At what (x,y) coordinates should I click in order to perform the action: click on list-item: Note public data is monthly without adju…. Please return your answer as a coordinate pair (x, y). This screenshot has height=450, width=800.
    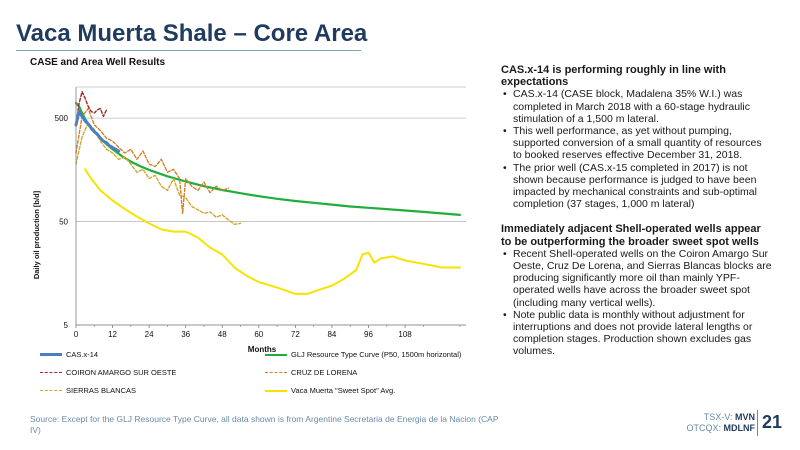
    Looking at the image, I should click on (638, 333).